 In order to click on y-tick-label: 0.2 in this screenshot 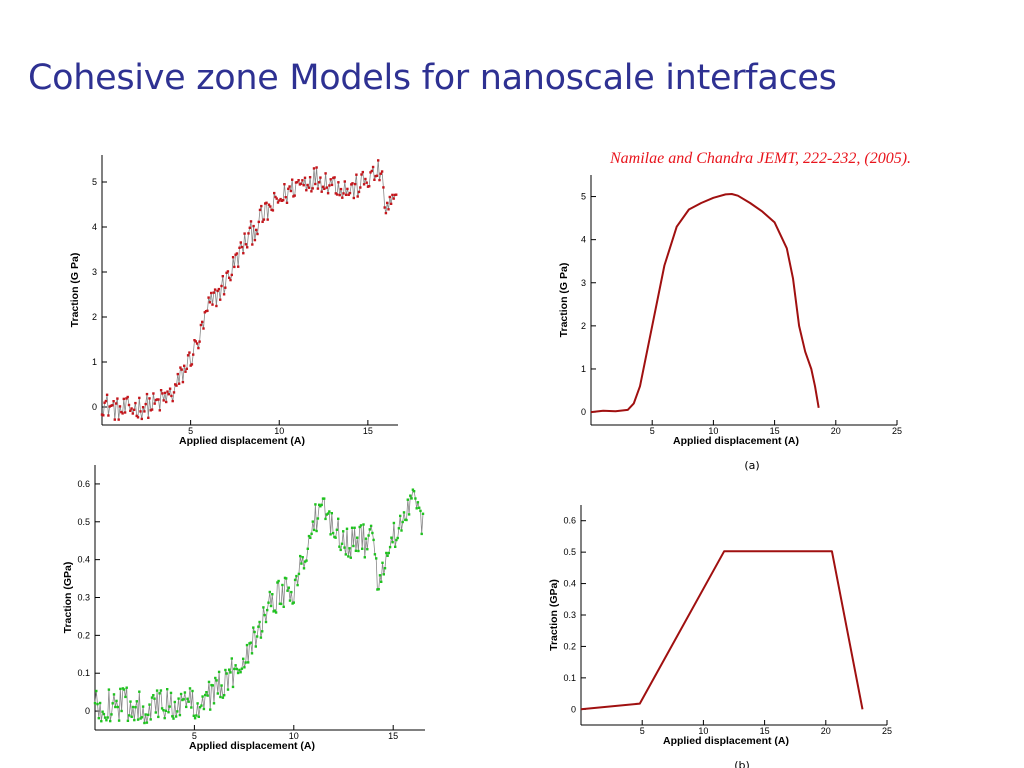, I will do `click(83, 635)`.